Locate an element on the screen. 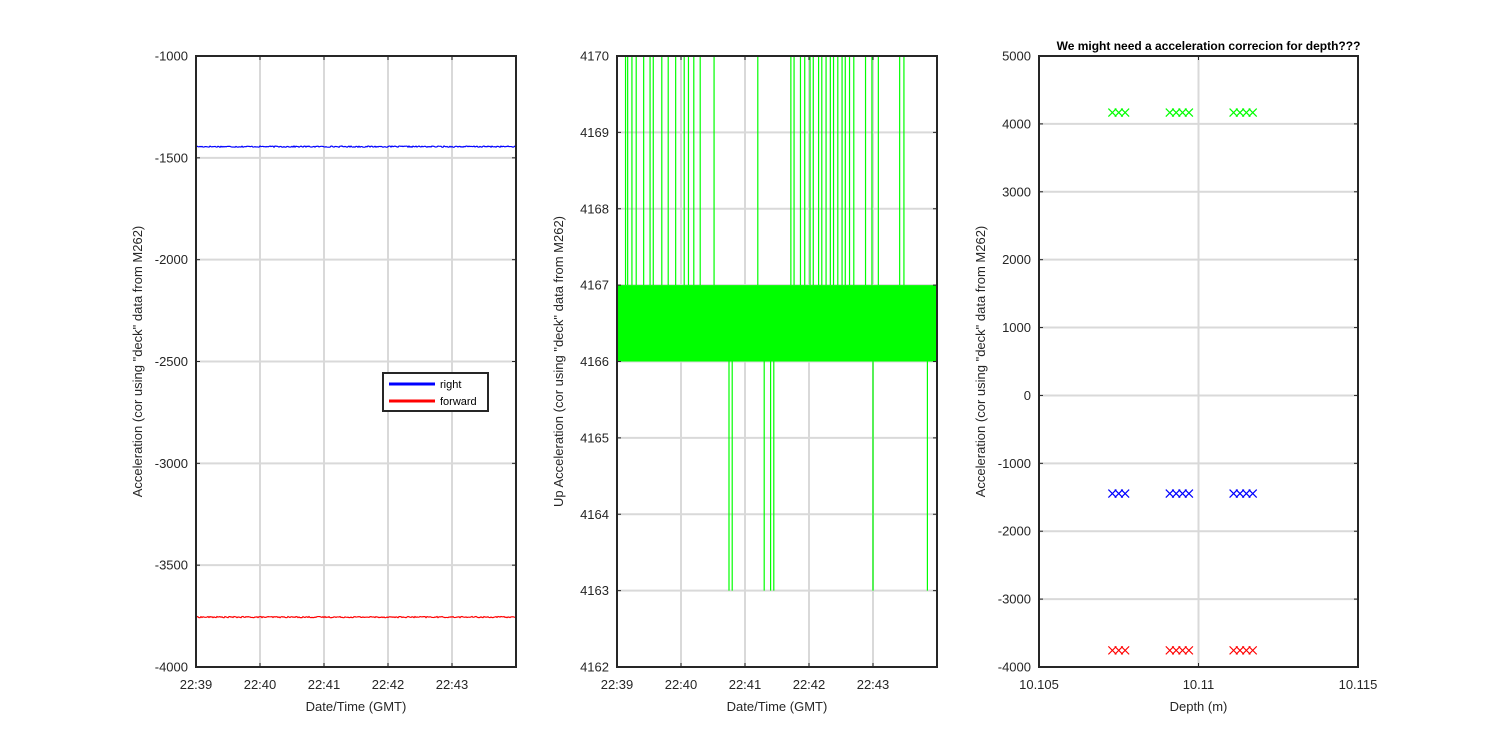 The image size is (1500, 750). y-tick-label: 4000 is located at coordinates (1016, 123).